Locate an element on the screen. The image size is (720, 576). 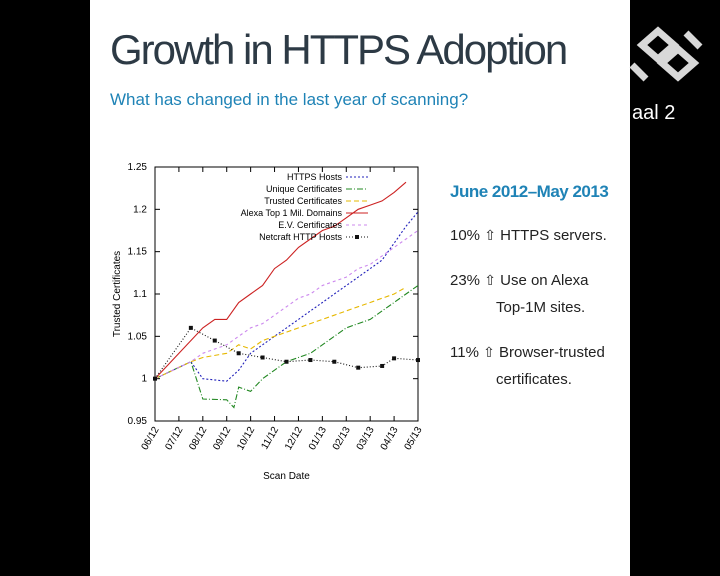
stat-alexa-sites: 23% ⇧ Use on Alexa Top-1M sites. is located at coordinates (540, 294).